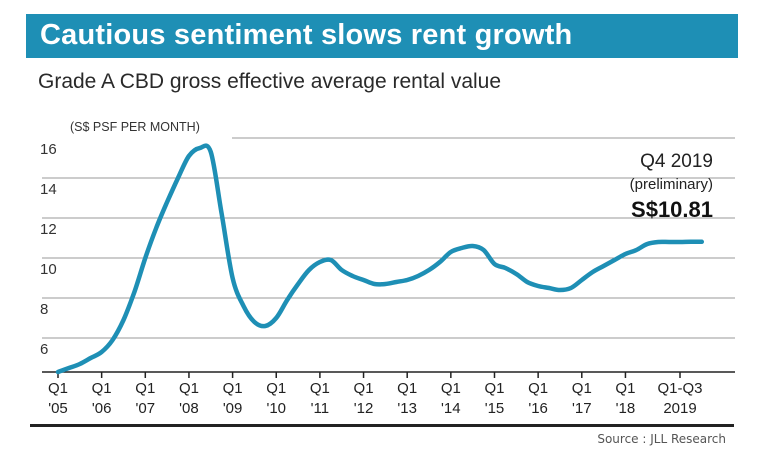  What do you see at coordinates (495, 408) in the screenshot?
I see `x-tick-label-bottom: '15` at bounding box center [495, 408].